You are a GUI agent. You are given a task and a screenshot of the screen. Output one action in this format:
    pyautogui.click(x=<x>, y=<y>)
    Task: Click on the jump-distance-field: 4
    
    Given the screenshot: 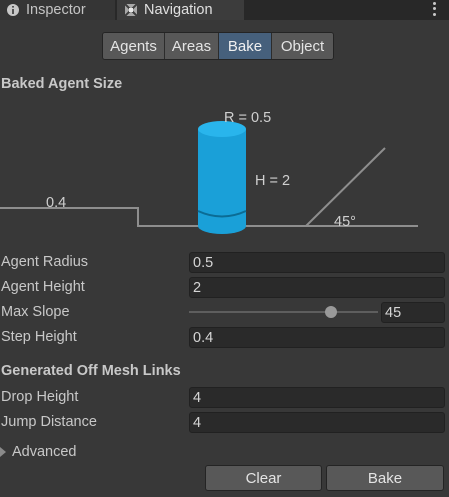 What is the action you would take?
    pyautogui.click(x=317, y=422)
    